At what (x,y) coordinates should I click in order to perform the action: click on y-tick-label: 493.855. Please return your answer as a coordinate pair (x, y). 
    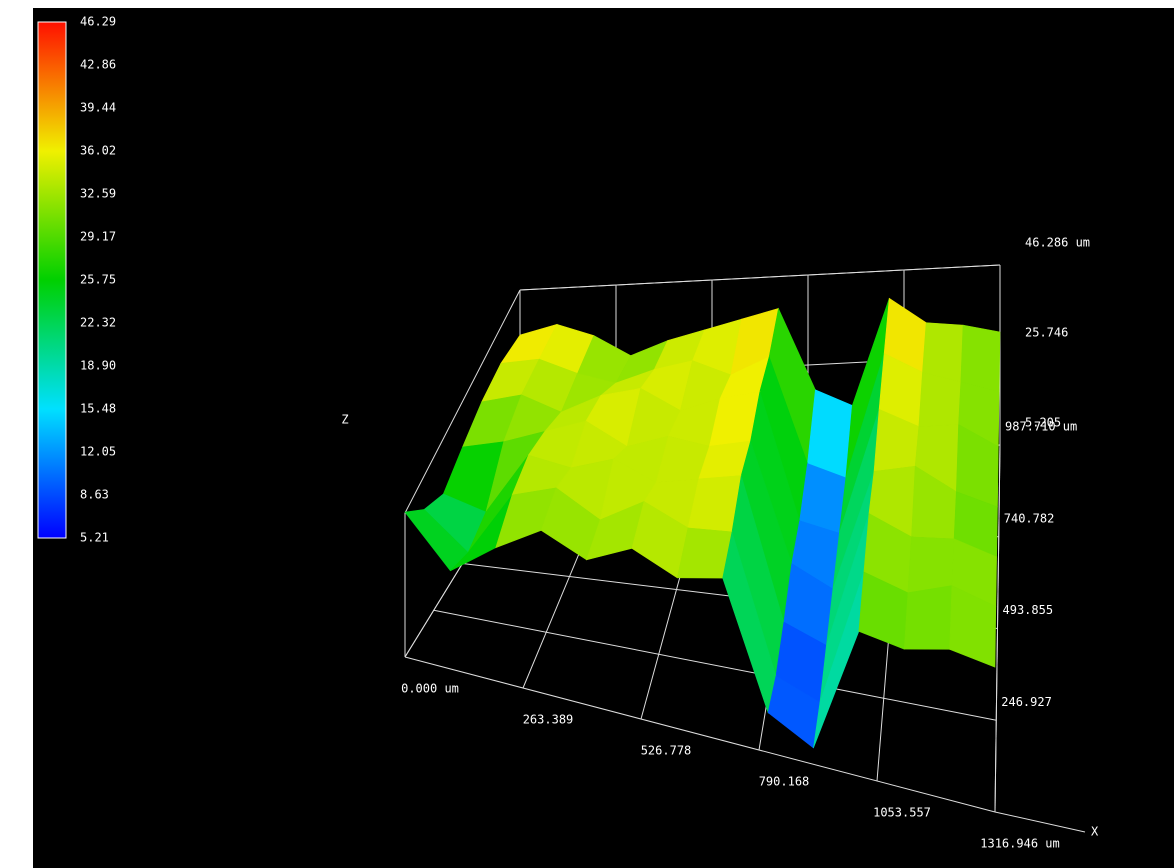
    Looking at the image, I should click on (1028, 610).